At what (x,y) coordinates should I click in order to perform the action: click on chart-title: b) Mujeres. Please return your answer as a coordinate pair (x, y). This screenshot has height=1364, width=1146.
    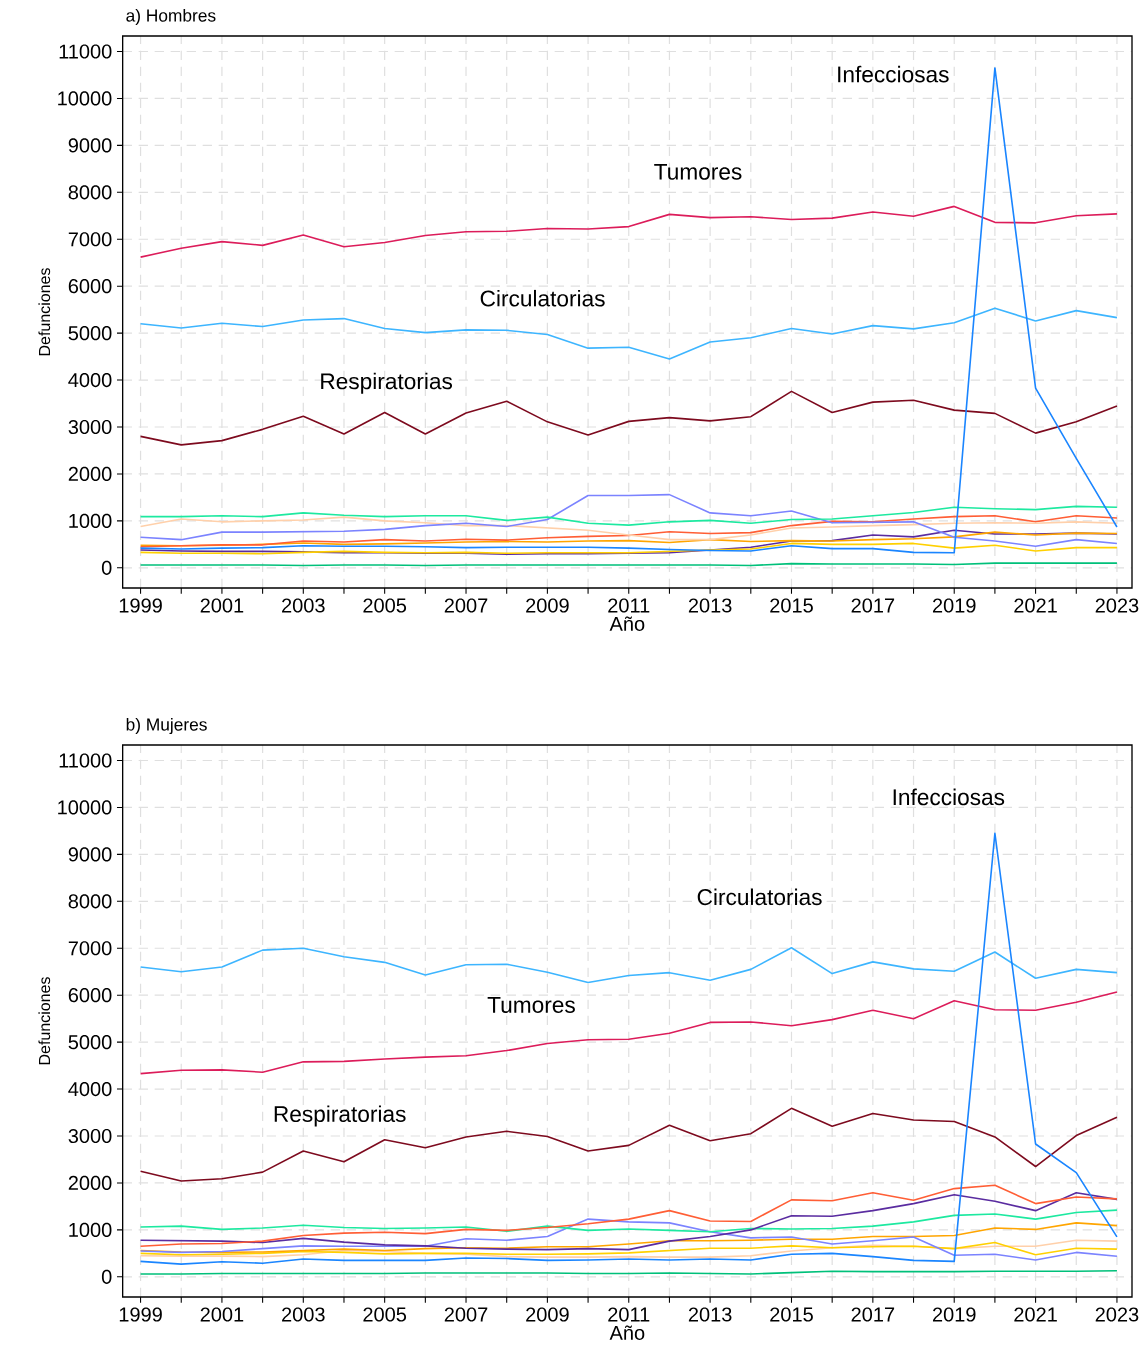
    Looking at the image, I should click on (166, 726).